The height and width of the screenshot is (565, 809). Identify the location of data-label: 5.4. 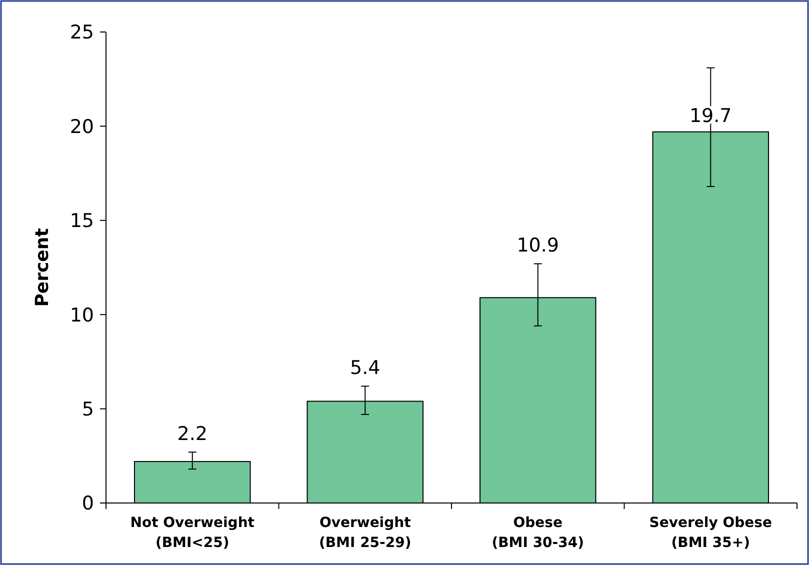
(365, 368).